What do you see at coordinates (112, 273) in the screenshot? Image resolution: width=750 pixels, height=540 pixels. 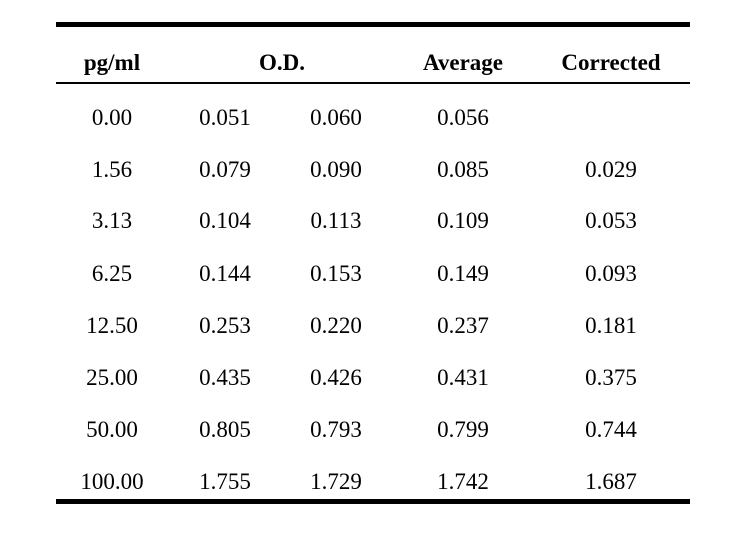 I see `cell-concentration: 6.25` at bounding box center [112, 273].